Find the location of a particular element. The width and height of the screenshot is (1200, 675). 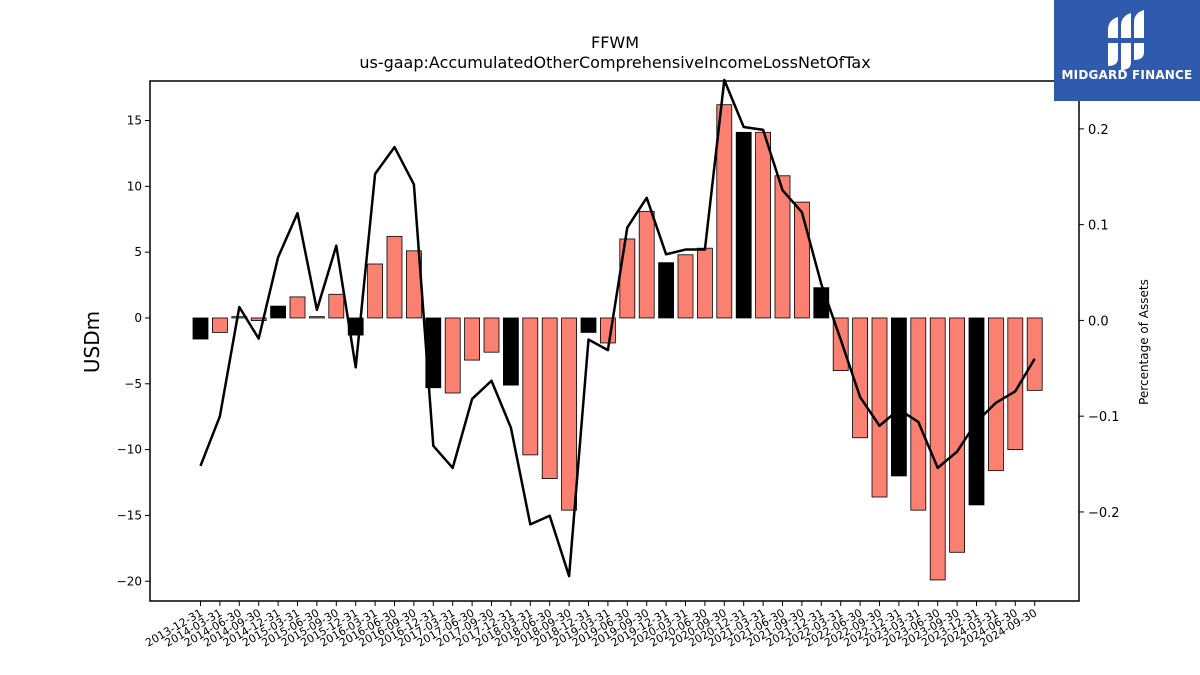

brand-logo: MIDGARD FINANCE is located at coordinates (1127, 50).